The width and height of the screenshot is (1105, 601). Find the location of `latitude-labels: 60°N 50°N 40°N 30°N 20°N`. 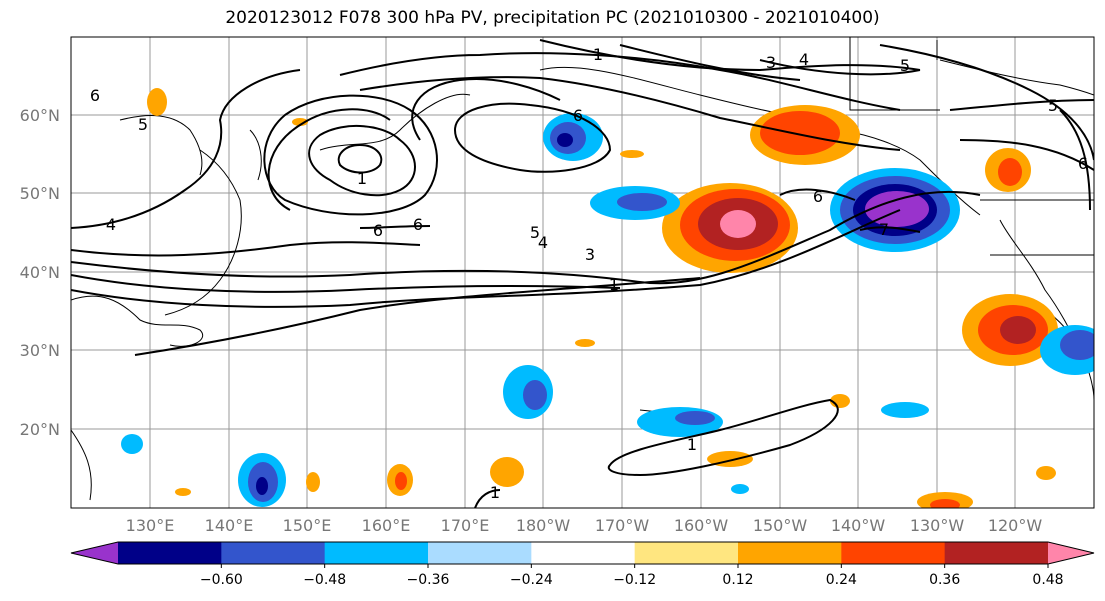

latitude-labels: 60°N 50°N 40°N 30°N 20°N is located at coordinates (40, 272).